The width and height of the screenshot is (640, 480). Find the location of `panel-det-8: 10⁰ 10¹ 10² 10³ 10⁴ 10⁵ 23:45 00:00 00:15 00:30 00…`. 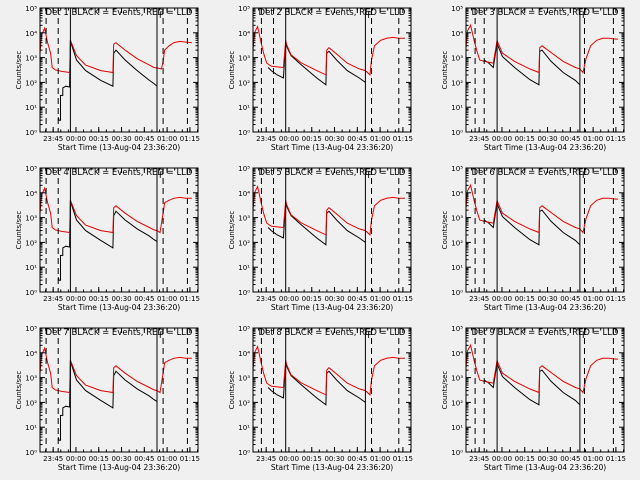

panel-det-8: 10⁰ 10¹ 10² 10³ 10⁴ 10⁵ 23:45 00:00 00:15 00:30 00… is located at coordinates (320, 398).